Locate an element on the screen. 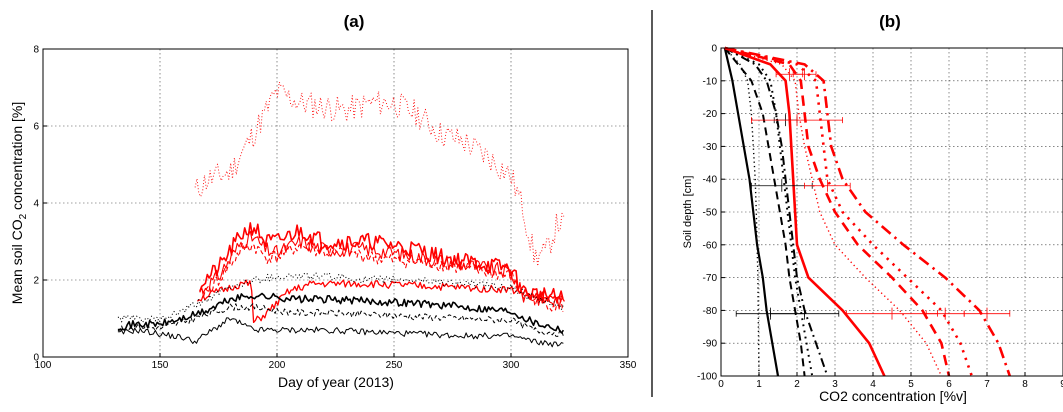 This screenshot has height=412, width=1063. panel-b-y-axis-label: Soil depth [cm] is located at coordinates (688, 212).